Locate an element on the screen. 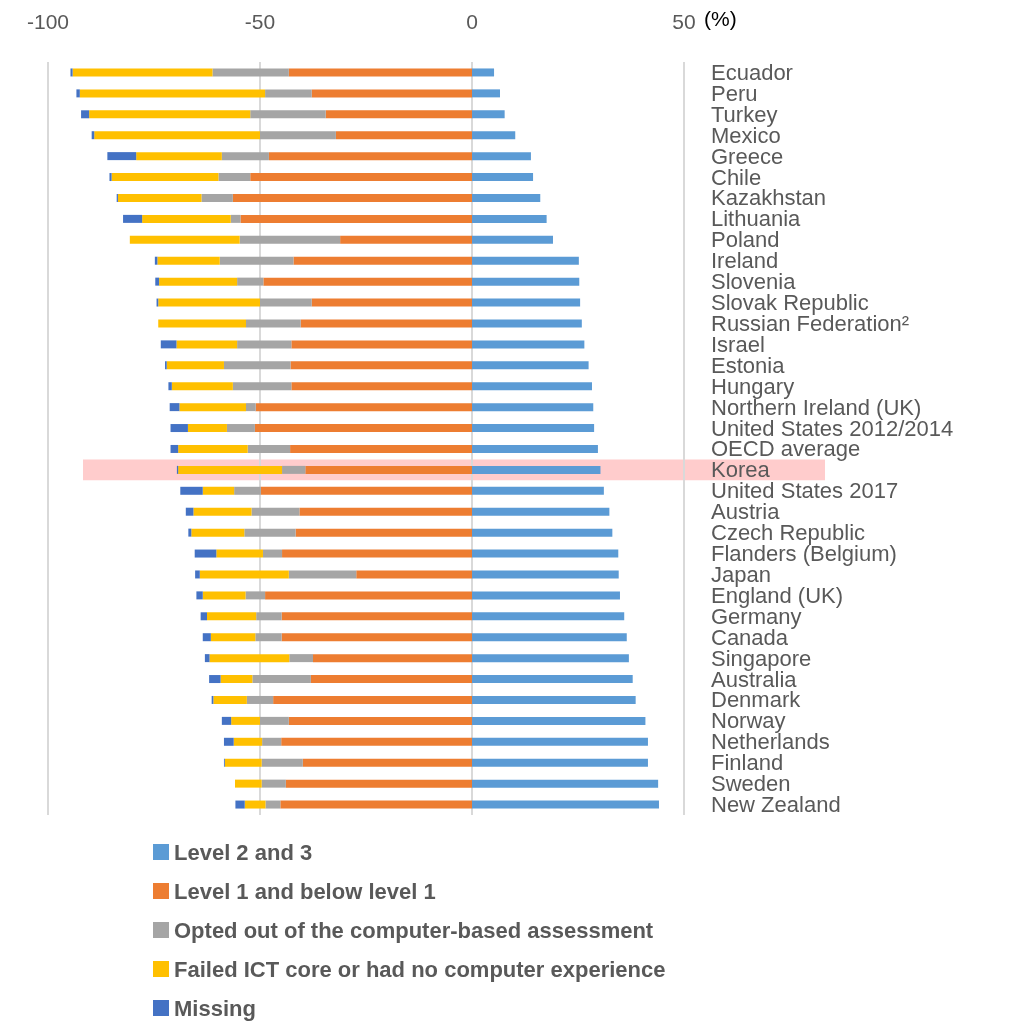  legend-label: Level 1 and below level 1 is located at coordinates (305, 891).